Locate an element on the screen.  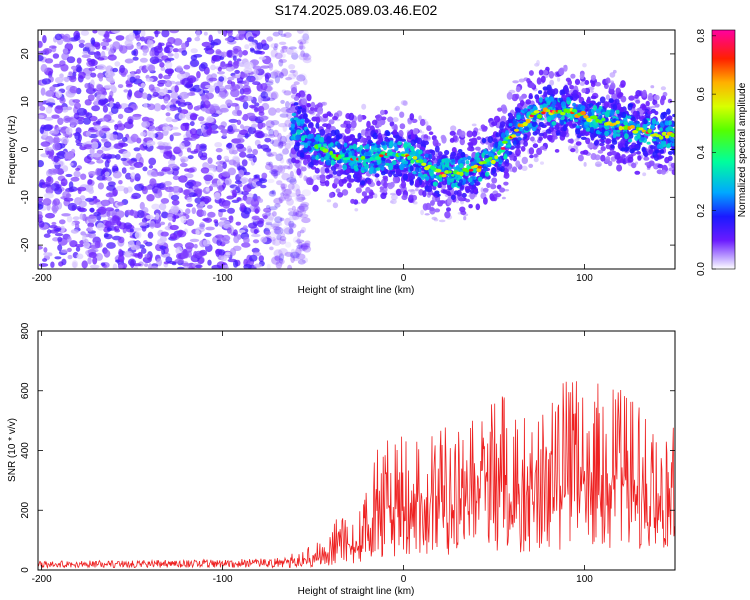
snr-x-label: Height of straight line (km) is located at coordinates (356, 591).